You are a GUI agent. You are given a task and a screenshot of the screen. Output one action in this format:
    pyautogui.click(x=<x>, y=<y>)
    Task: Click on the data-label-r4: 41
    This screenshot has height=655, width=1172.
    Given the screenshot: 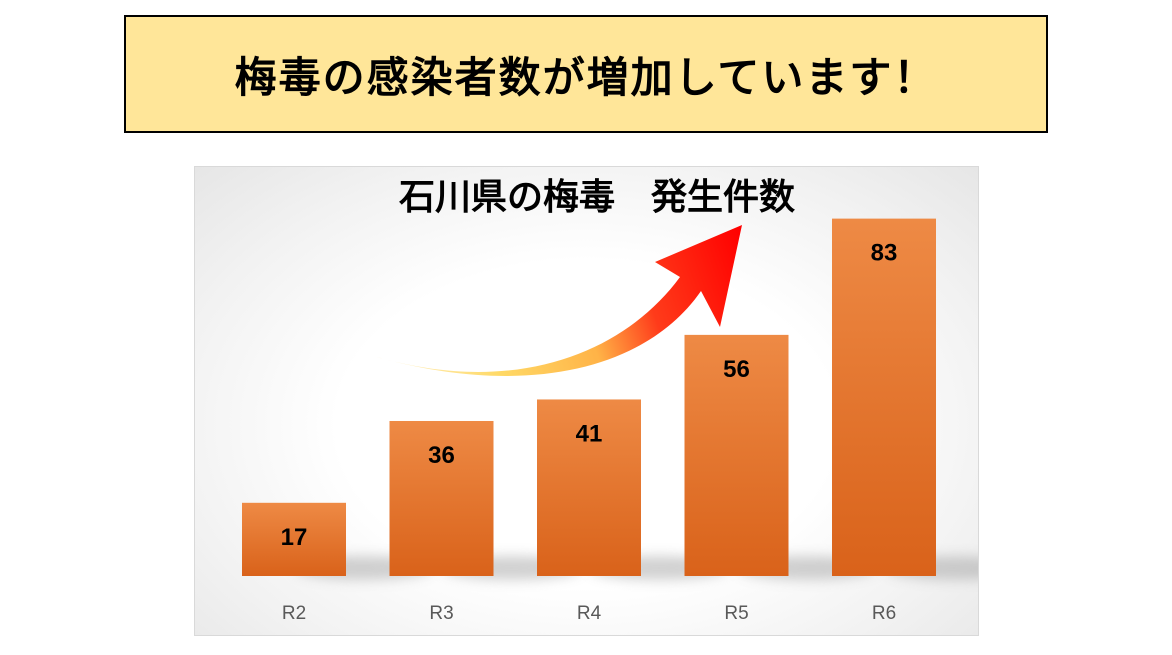 What is the action you would take?
    pyautogui.click(x=589, y=433)
    